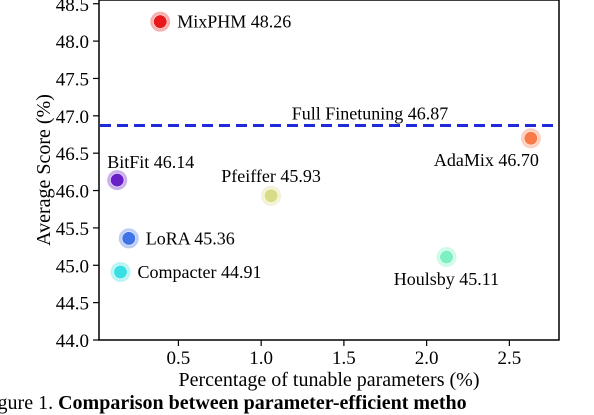 This screenshot has width=594, height=415. Describe the element at coordinates (234, 22) in the screenshot. I see `data-point-label: MixPHM 48.26` at that location.